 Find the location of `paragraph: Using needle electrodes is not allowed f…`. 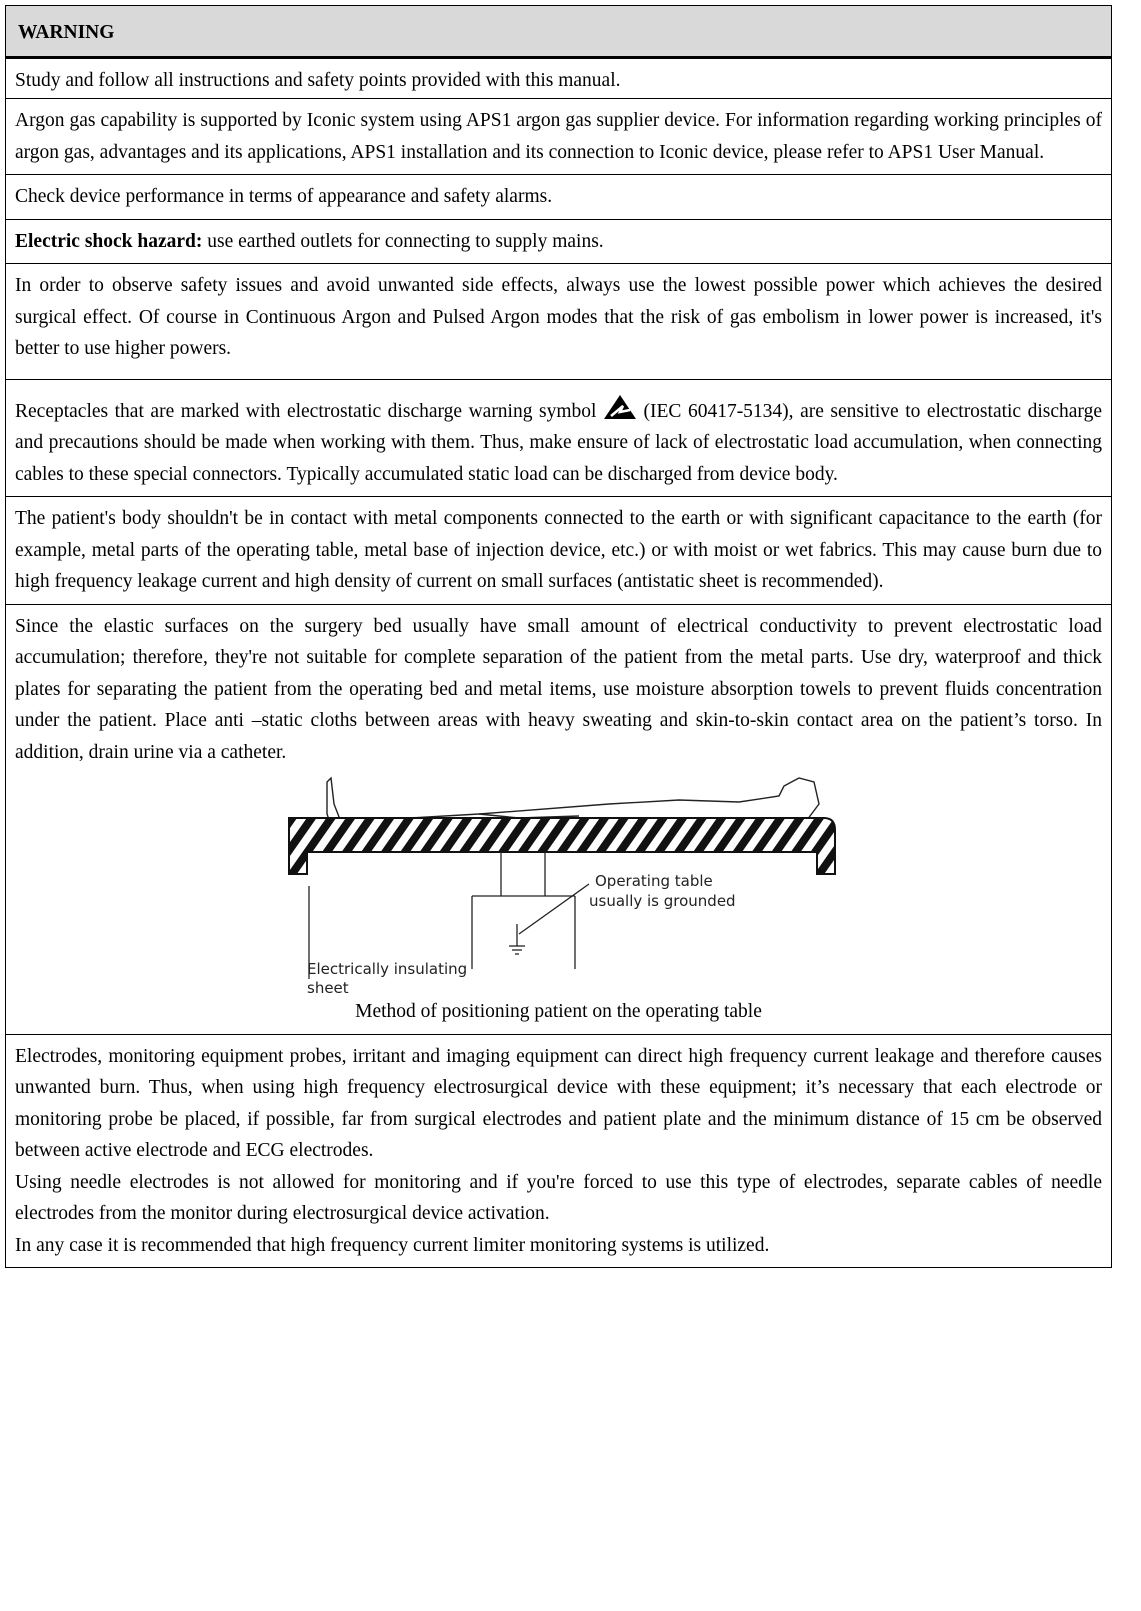

paragraph: Using needle electrodes is not allowed f… is located at coordinates (558, 1198).